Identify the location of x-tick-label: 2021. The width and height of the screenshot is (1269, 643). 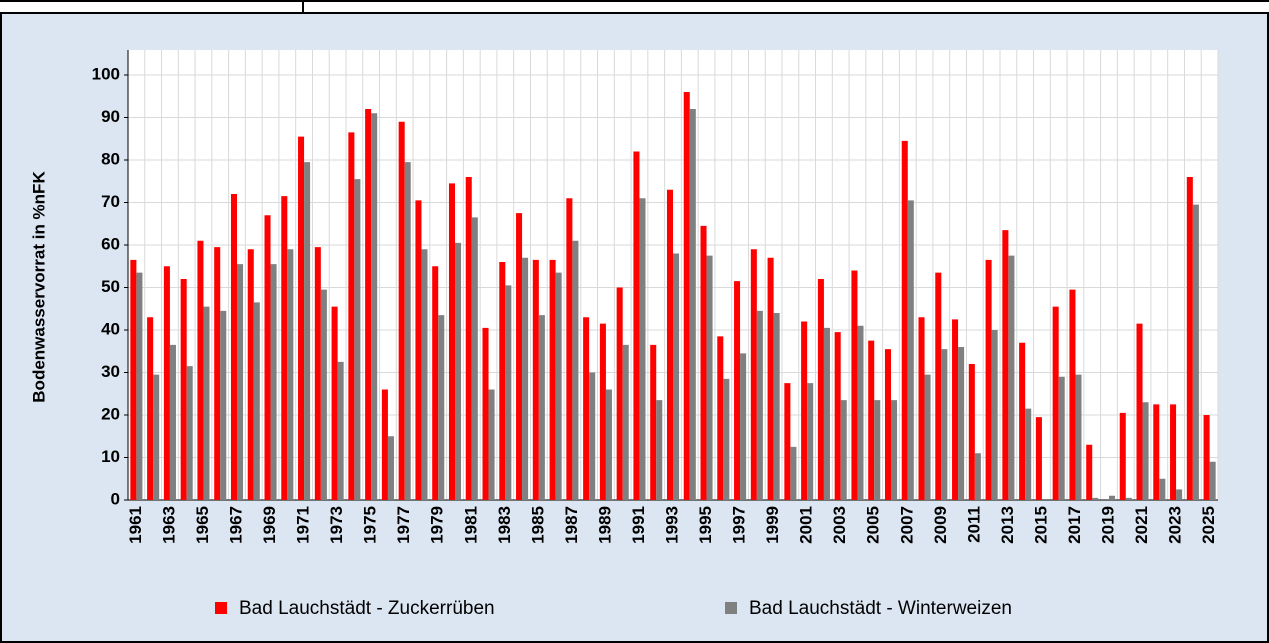
(1141, 525).